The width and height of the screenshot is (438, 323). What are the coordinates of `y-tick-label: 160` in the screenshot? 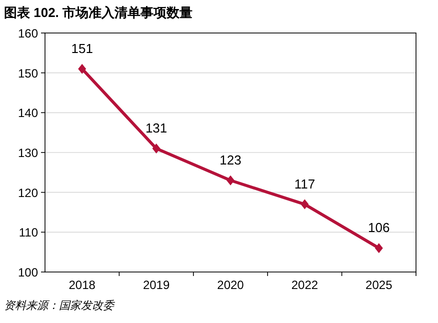 It's located at (28, 33).